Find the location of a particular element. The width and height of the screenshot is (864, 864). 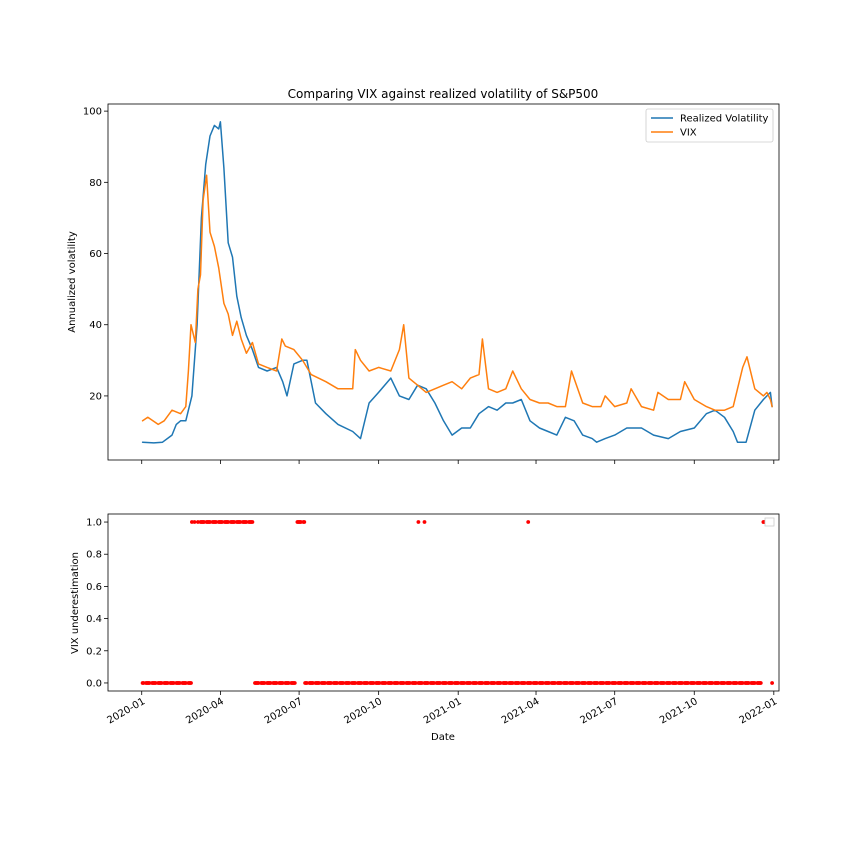

y-tick-label: 1.0 is located at coordinates (94, 523).